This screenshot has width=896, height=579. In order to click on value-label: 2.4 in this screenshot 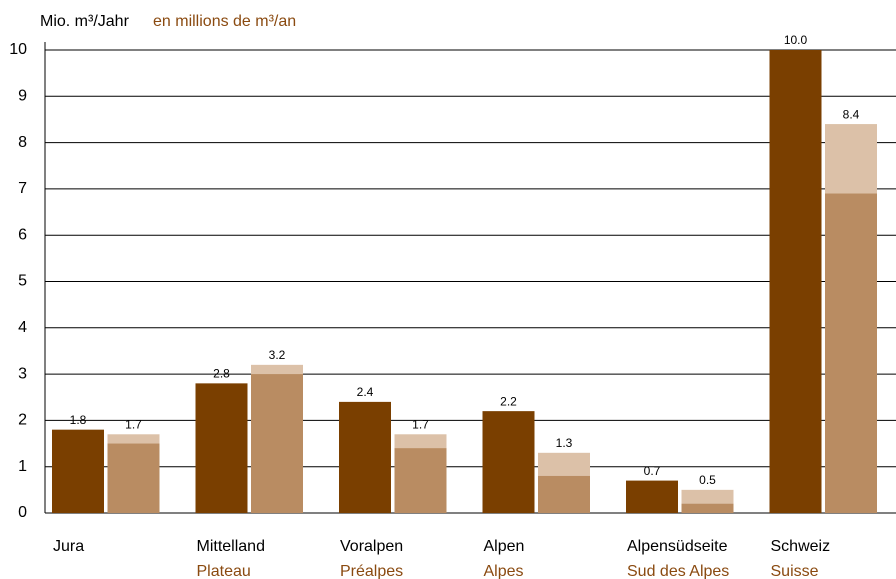, I will do `click(365, 392)`.